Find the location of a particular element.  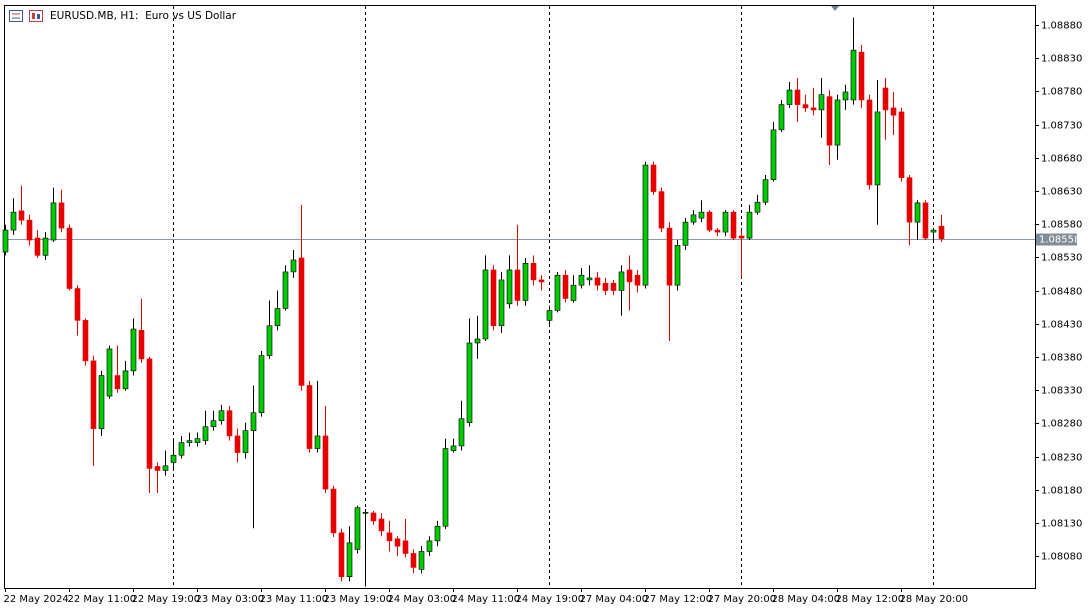

y-tick-label: 1.08780 is located at coordinates (1061, 92).